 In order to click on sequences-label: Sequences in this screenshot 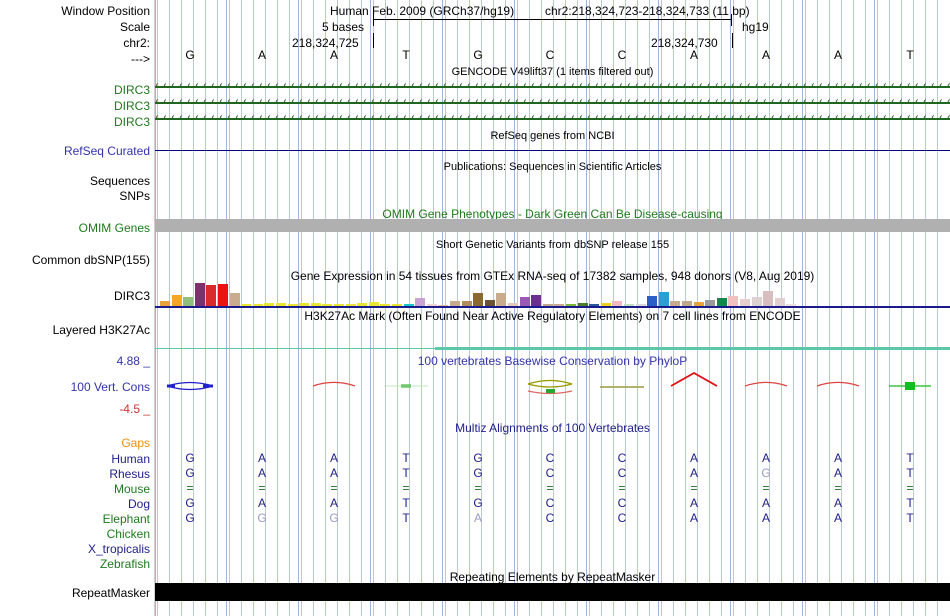, I will do `click(119, 181)`.